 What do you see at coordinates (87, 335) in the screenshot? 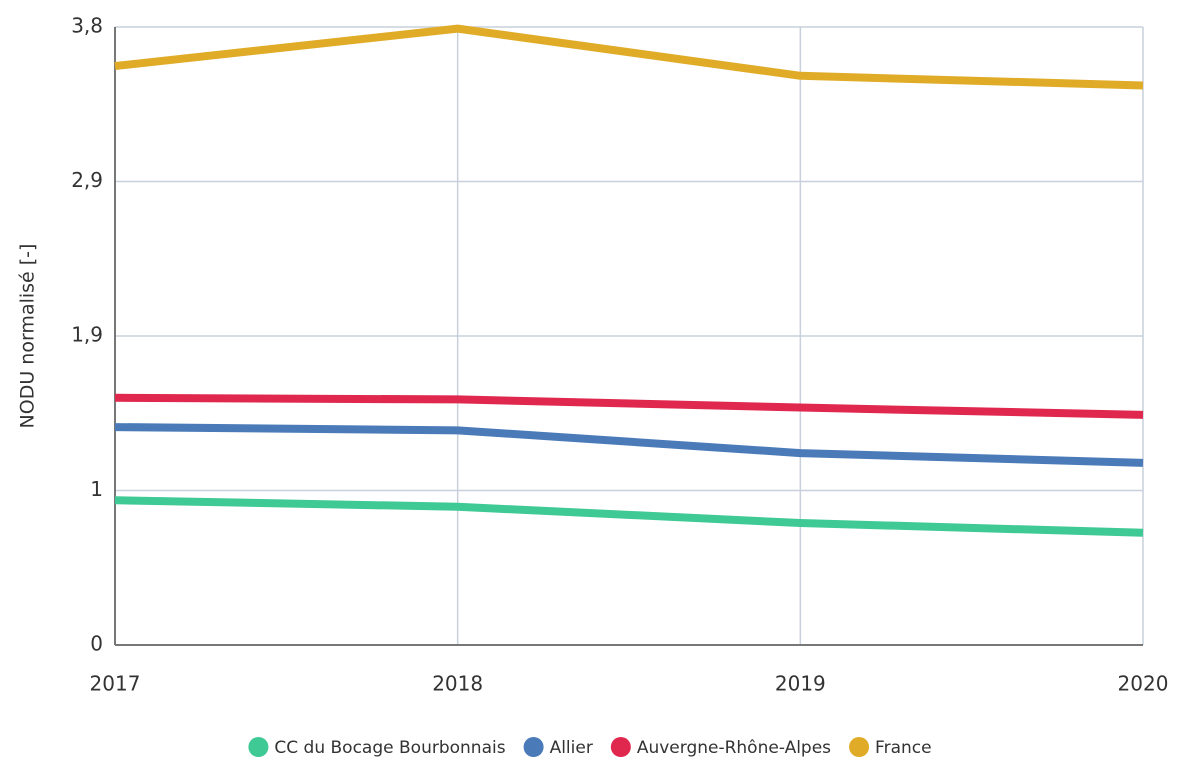
I see `y-tick-label: 1,9` at bounding box center [87, 335].